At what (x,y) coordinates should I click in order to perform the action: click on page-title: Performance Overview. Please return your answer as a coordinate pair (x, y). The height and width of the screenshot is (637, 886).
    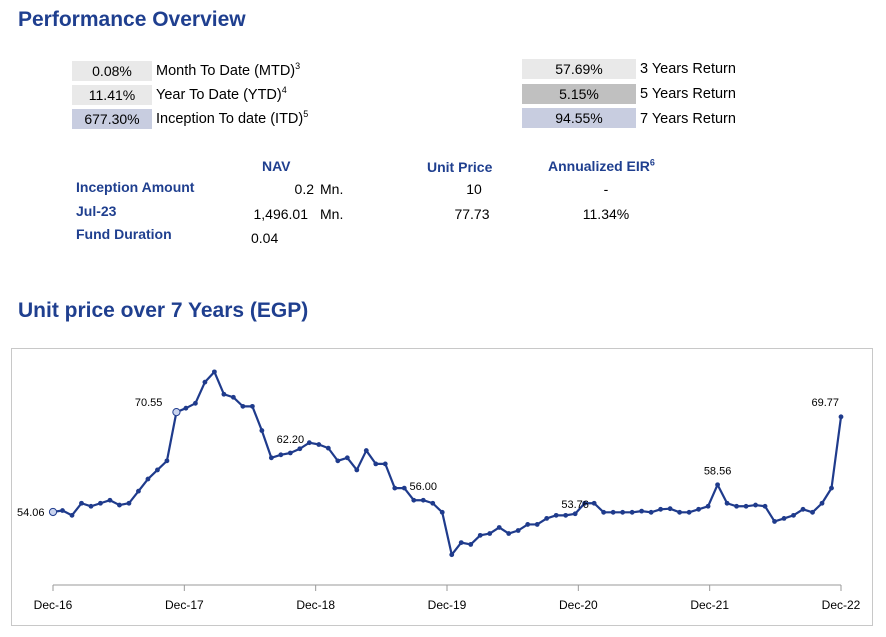
    Looking at the image, I should click on (132, 19).